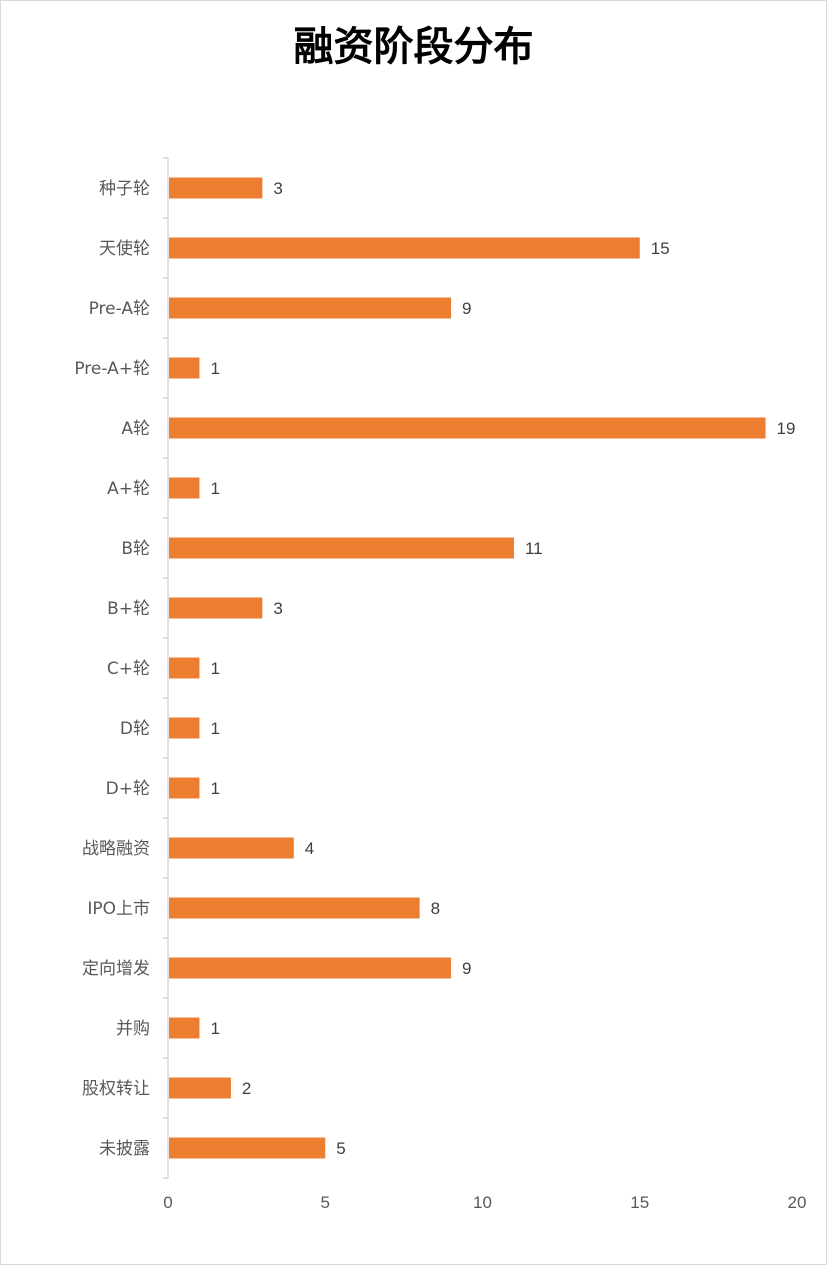 This screenshot has width=827, height=1265. Describe the element at coordinates (124, 248) in the screenshot. I see `category-label: 天使轮` at that location.